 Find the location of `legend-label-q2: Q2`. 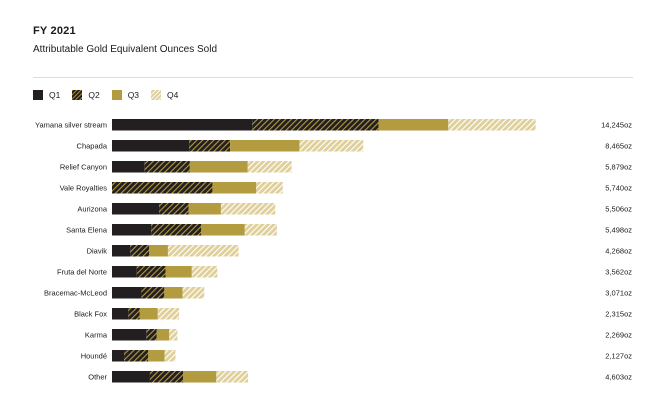

legend-label-q2: Q2 is located at coordinates (94, 95).